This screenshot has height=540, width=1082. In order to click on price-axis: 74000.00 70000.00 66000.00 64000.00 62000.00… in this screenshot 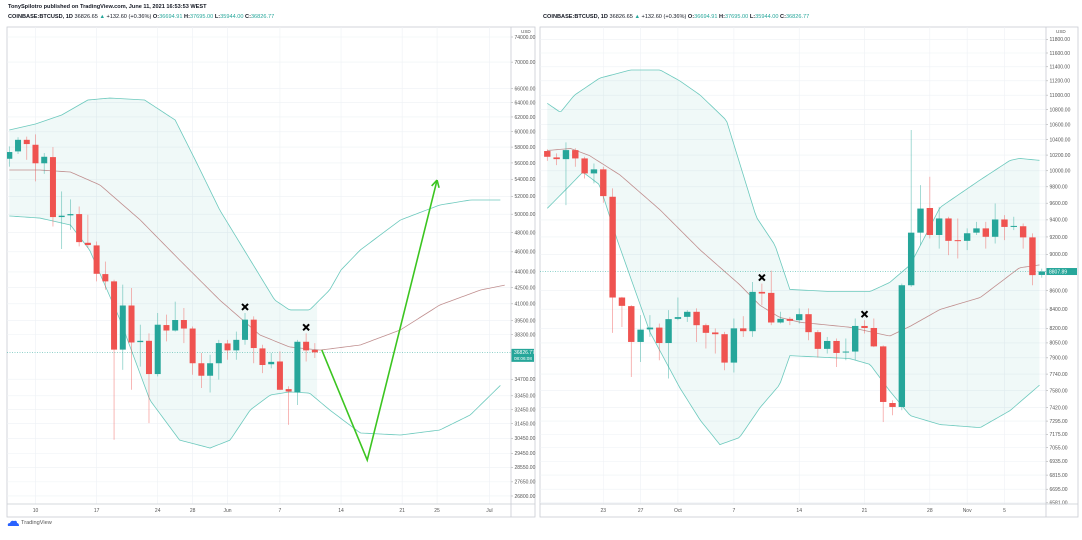, I will do `click(523, 264)`.